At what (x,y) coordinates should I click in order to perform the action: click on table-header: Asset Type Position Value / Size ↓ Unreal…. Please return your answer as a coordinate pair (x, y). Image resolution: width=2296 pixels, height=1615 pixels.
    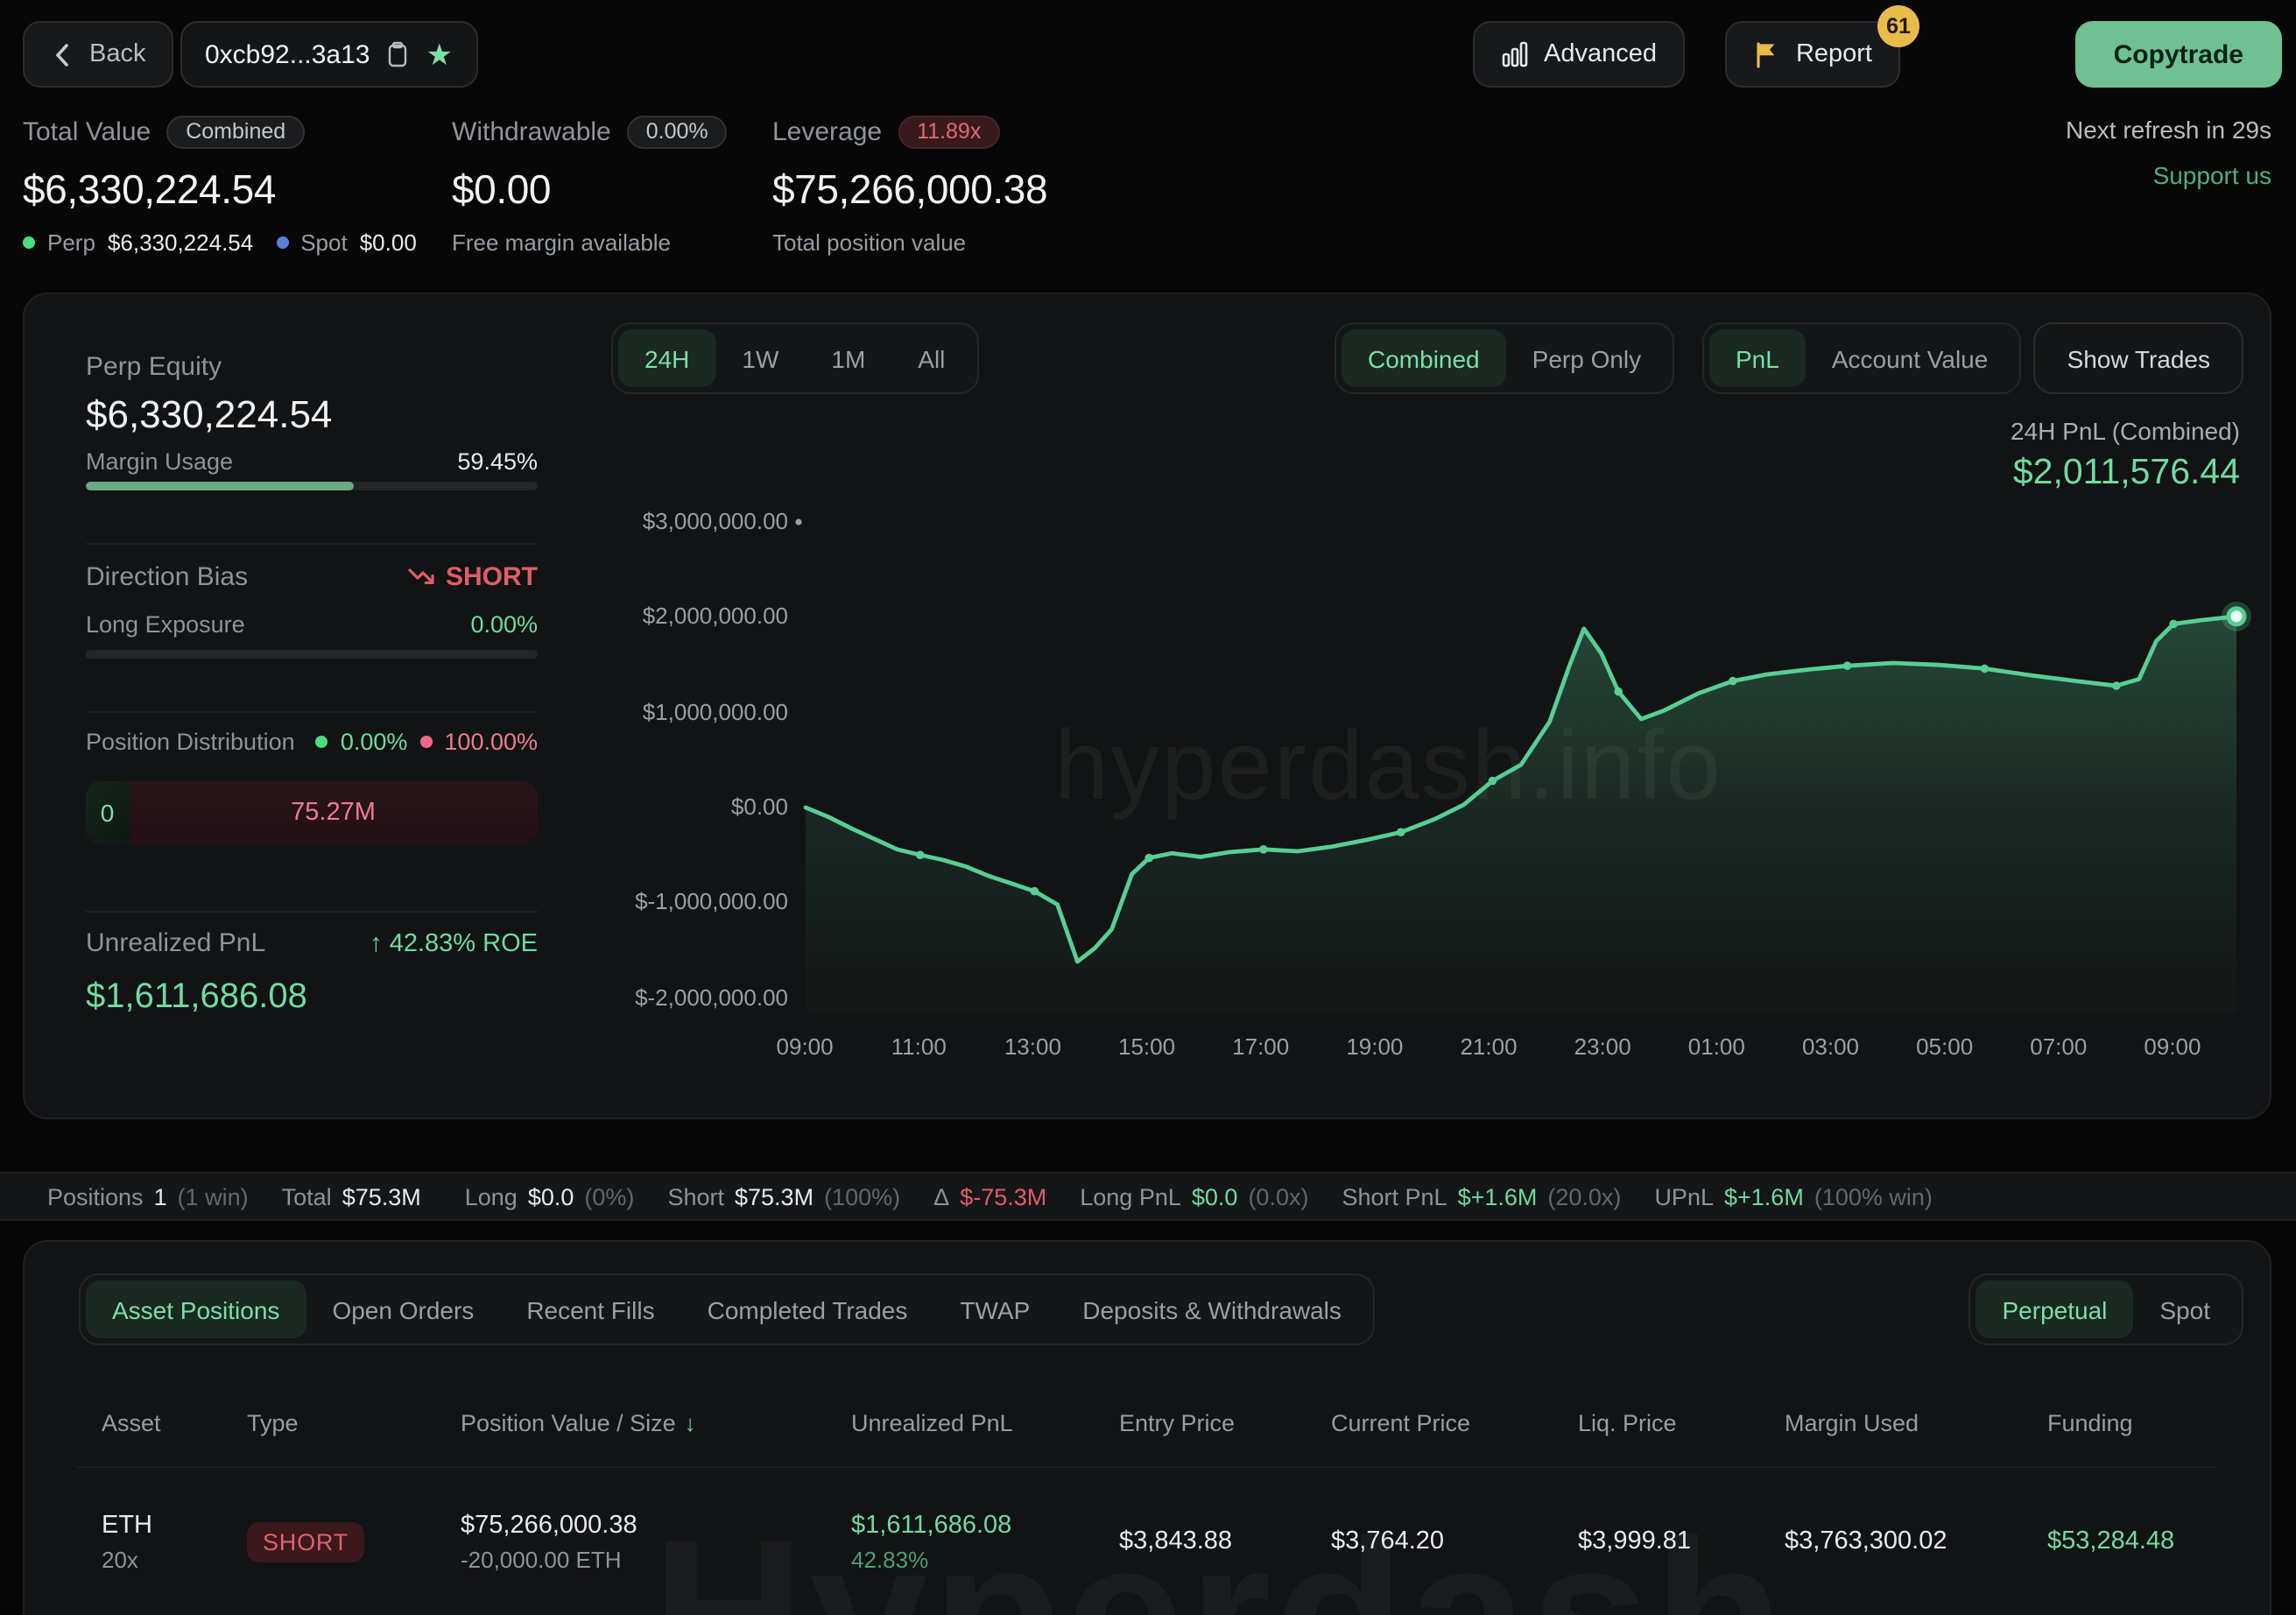
    Looking at the image, I should click on (1168, 1423).